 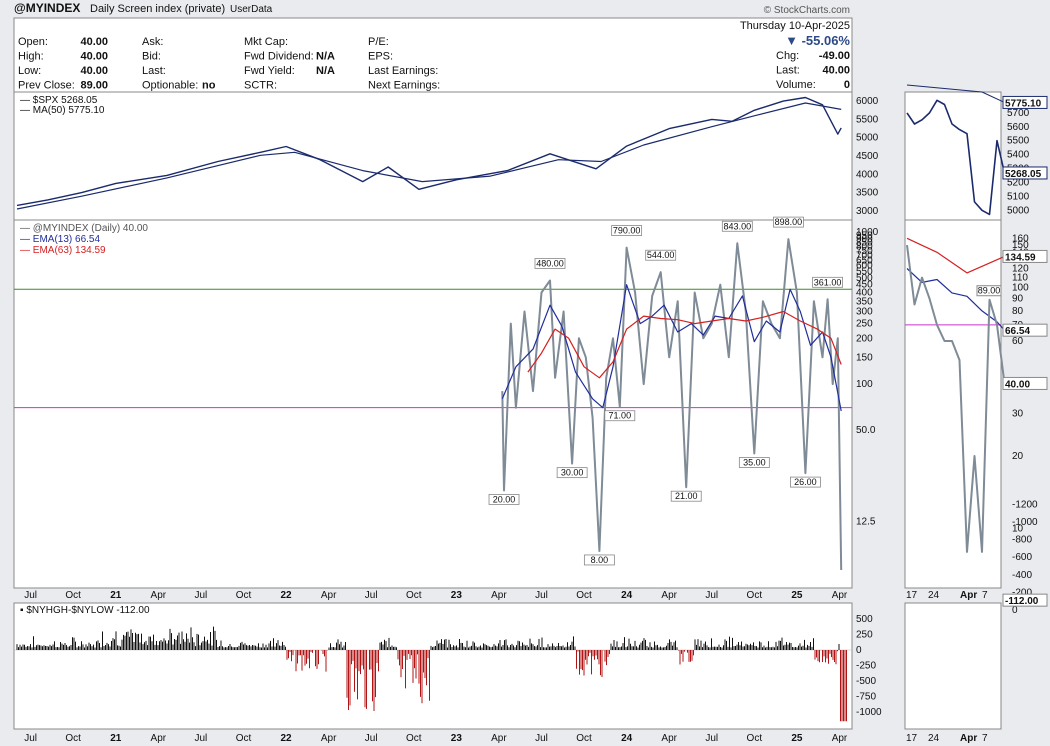 I want to click on legend-ema63: — EMA(63) 134.59, so click(x=63, y=250).